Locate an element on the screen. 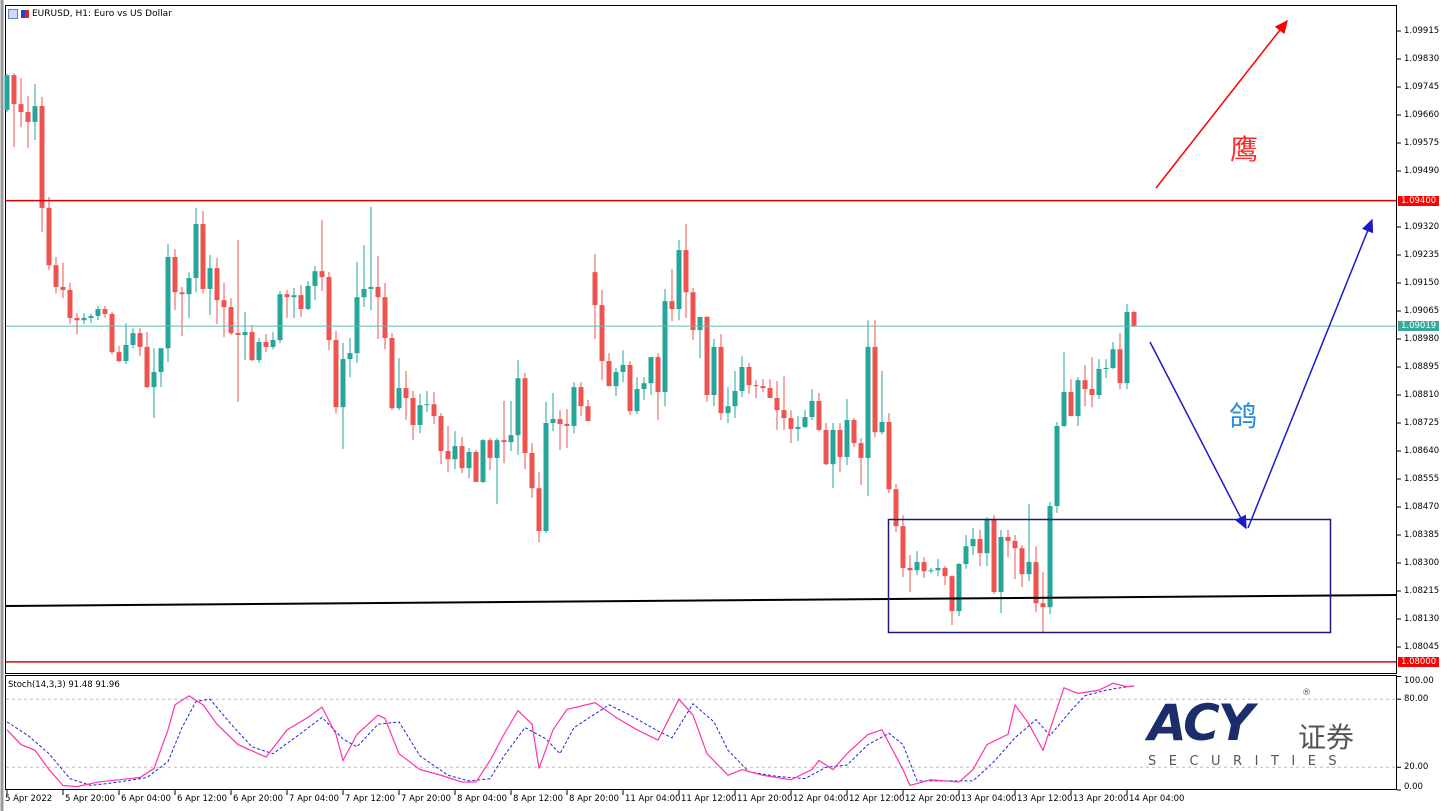 The height and width of the screenshot is (811, 1444). window-title: EURUSD, H1: Euro vs US Dollar is located at coordinates (102, 14).